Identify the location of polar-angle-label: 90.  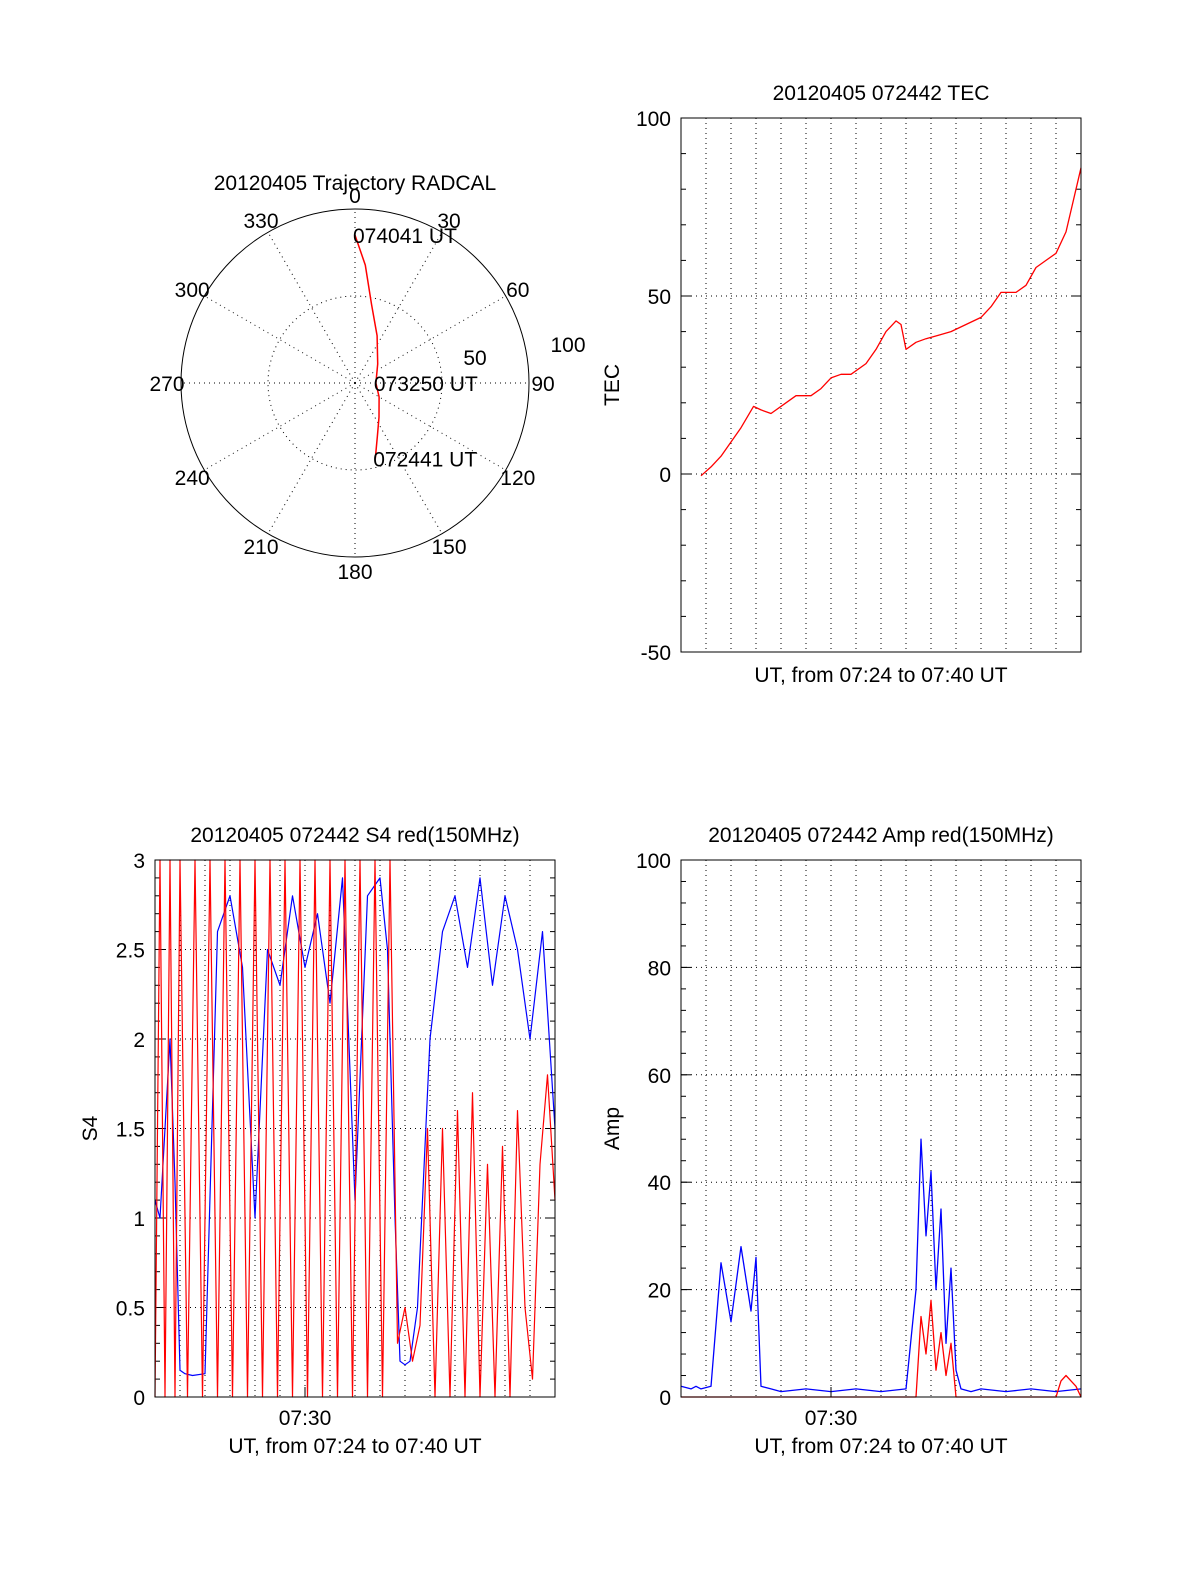
(542, 384).